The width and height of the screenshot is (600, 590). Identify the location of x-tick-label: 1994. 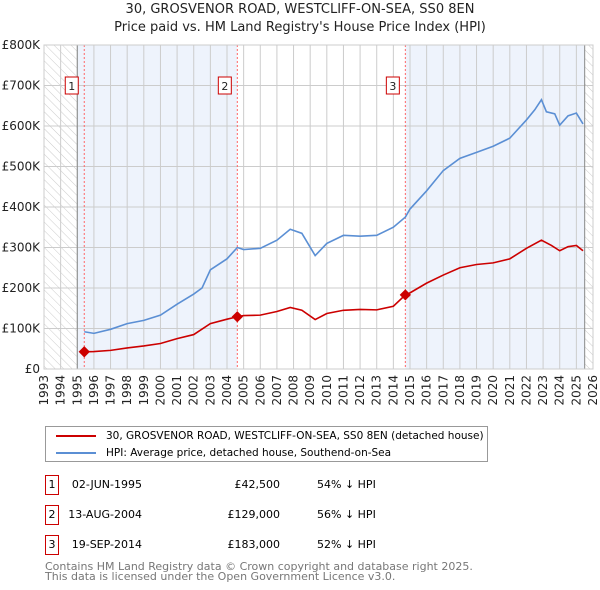
(61, 390).